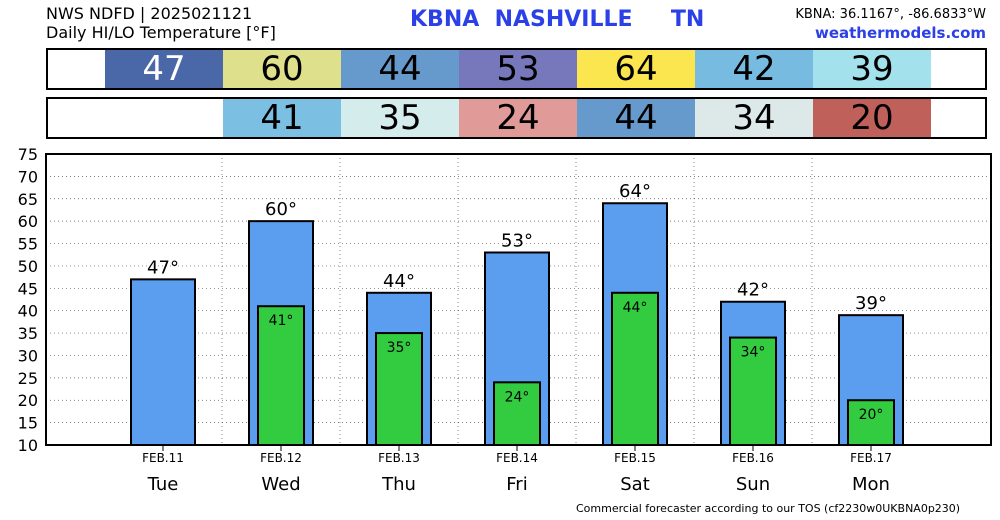  Describe the element at coordinates (753, 458) in the screenshot. I see `date-label: FEB.16` at that location.